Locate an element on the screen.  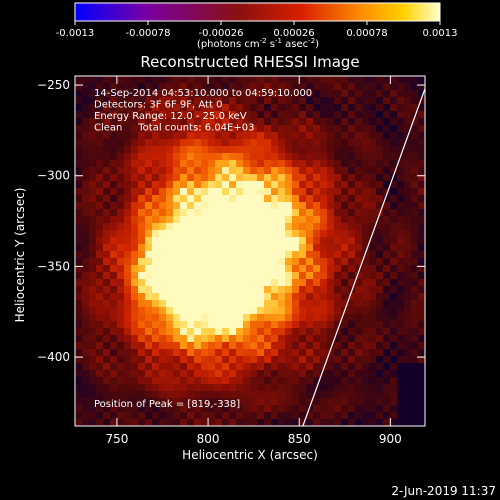
colorbar is located at coordinates (257, 12).